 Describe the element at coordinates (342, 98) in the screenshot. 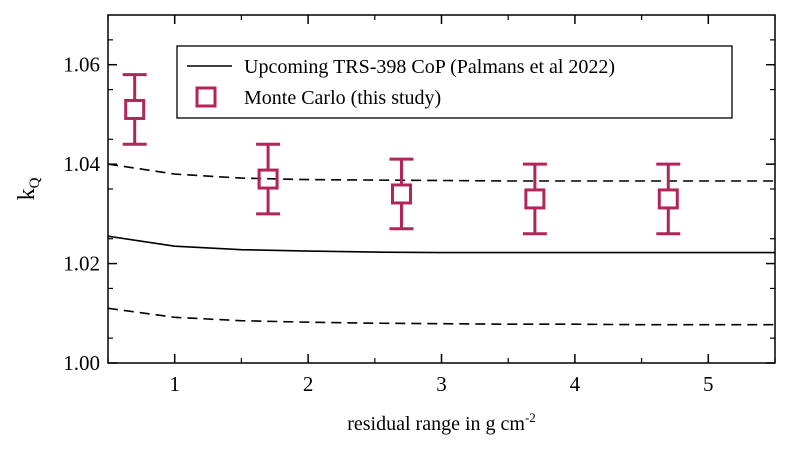

I see `legend-label-monte-carlo: Monte Carlo (this study)` at that location.